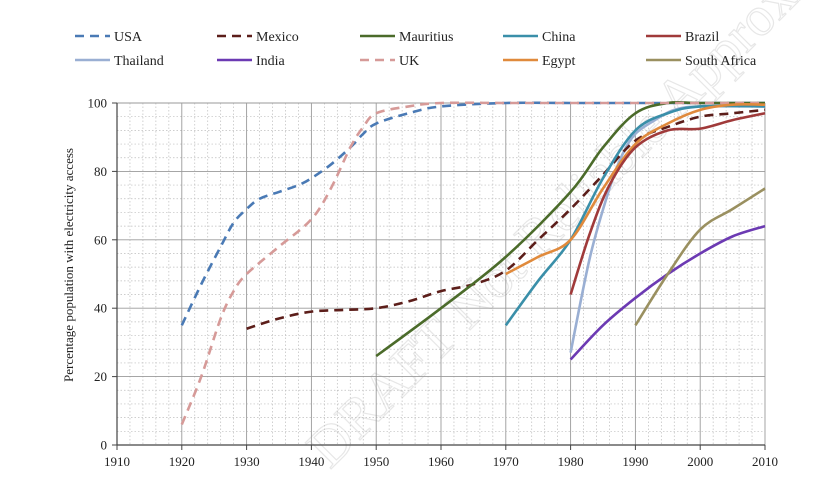 Image resolution: width=828 pixels, height=500 pixels. Describe the element at coordinates (117, 461) in the screenshot. I see `x-tick-label: 1910` at that location.